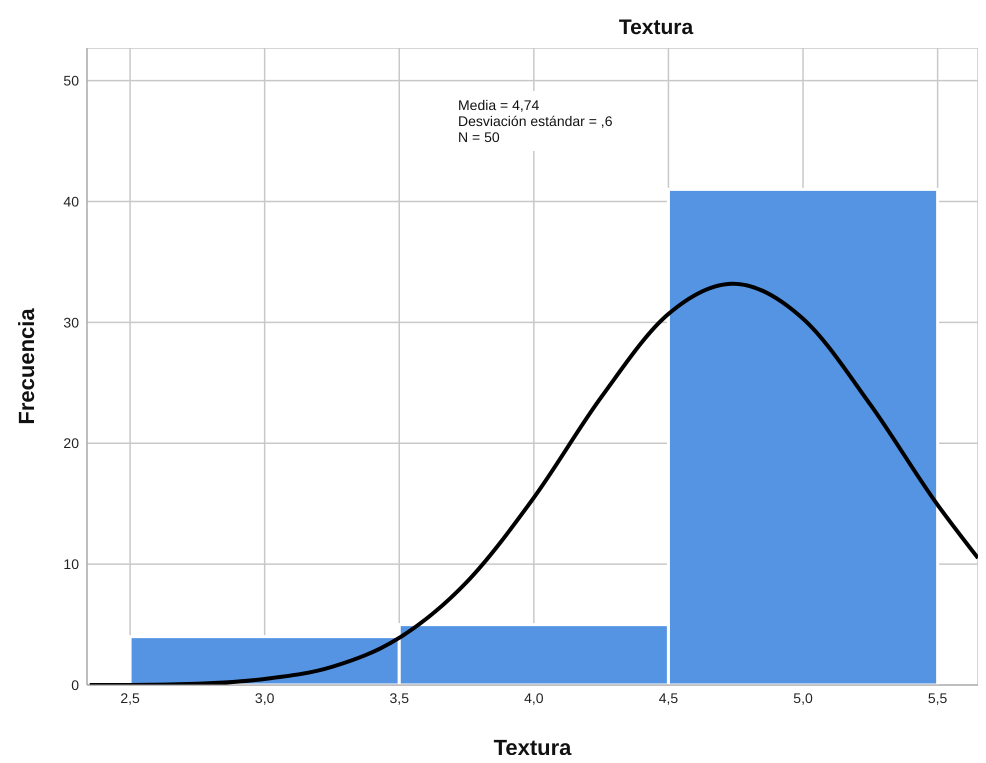 The width and height of the screenshot is (986, 763). I want to click on annotation: Desviación estándar = ,6, so click(535, 121).